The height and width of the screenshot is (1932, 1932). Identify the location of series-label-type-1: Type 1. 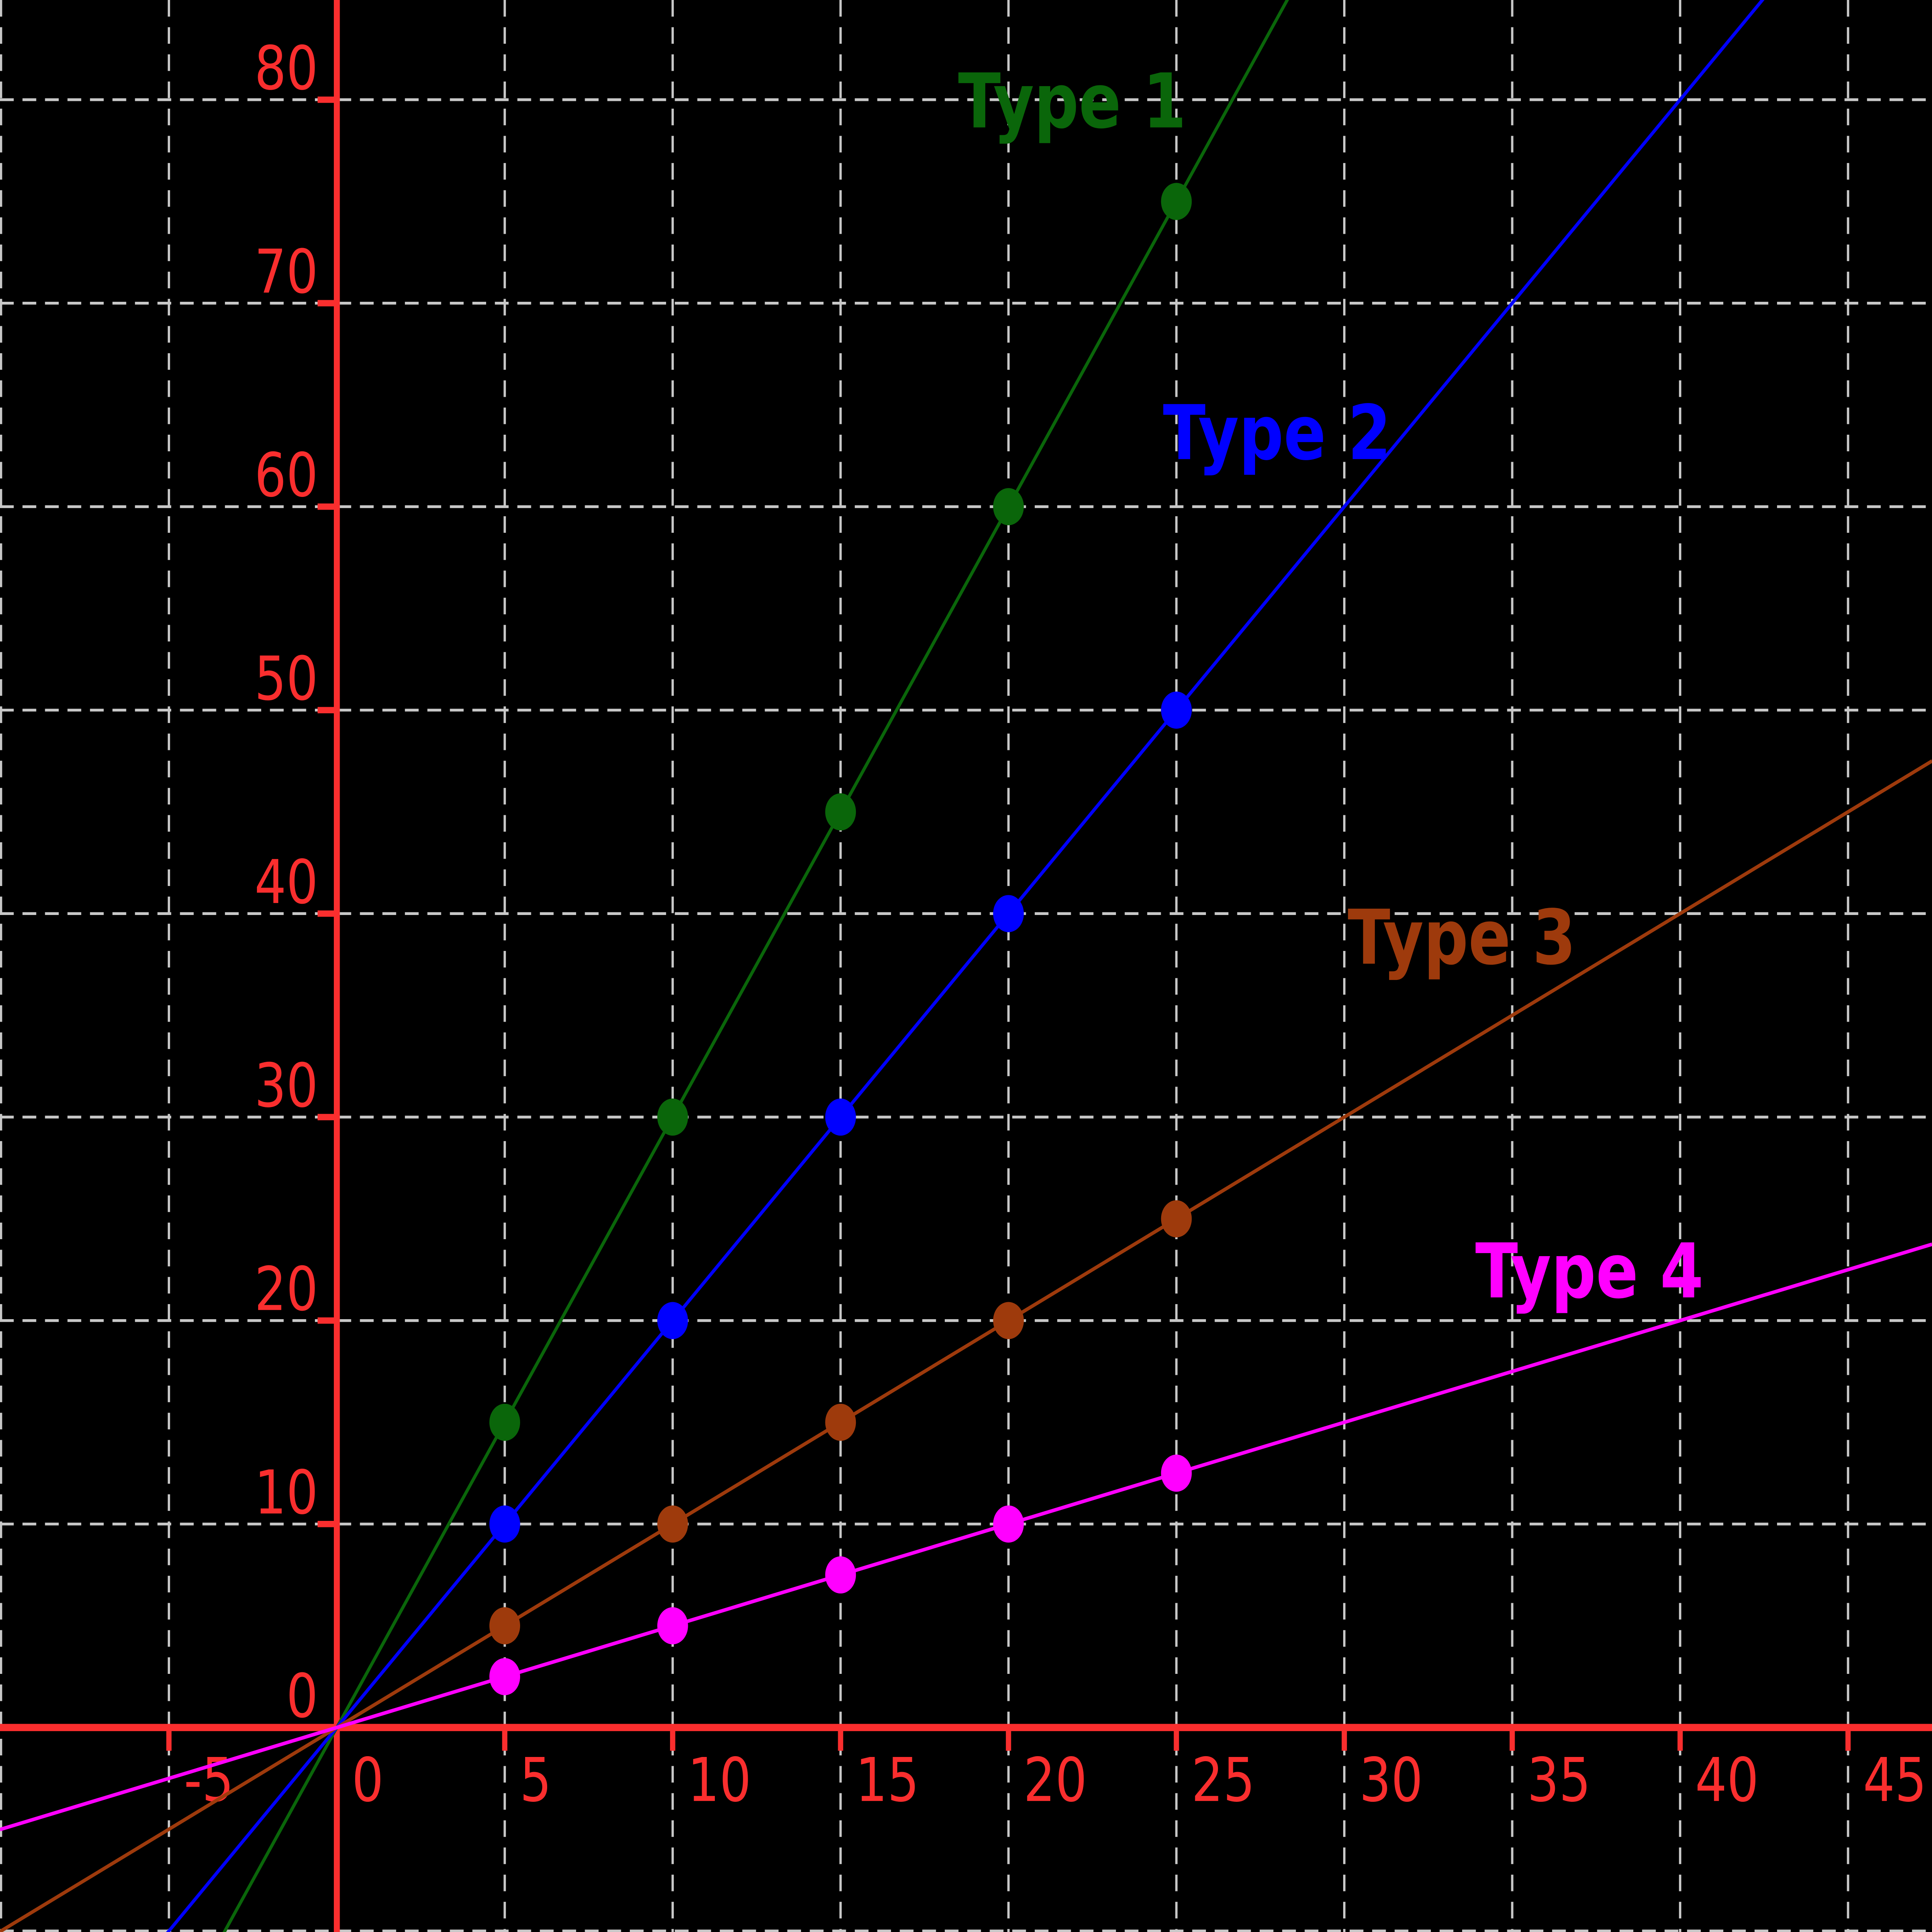
(1072, 102).